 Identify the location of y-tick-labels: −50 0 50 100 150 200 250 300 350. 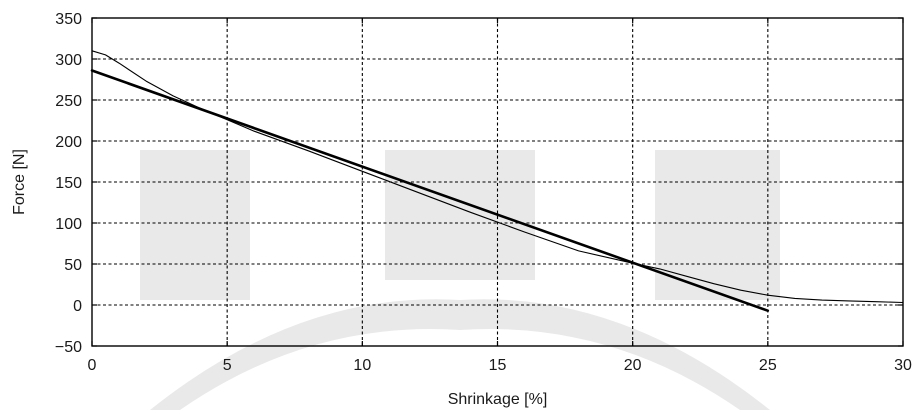
(68, 183).